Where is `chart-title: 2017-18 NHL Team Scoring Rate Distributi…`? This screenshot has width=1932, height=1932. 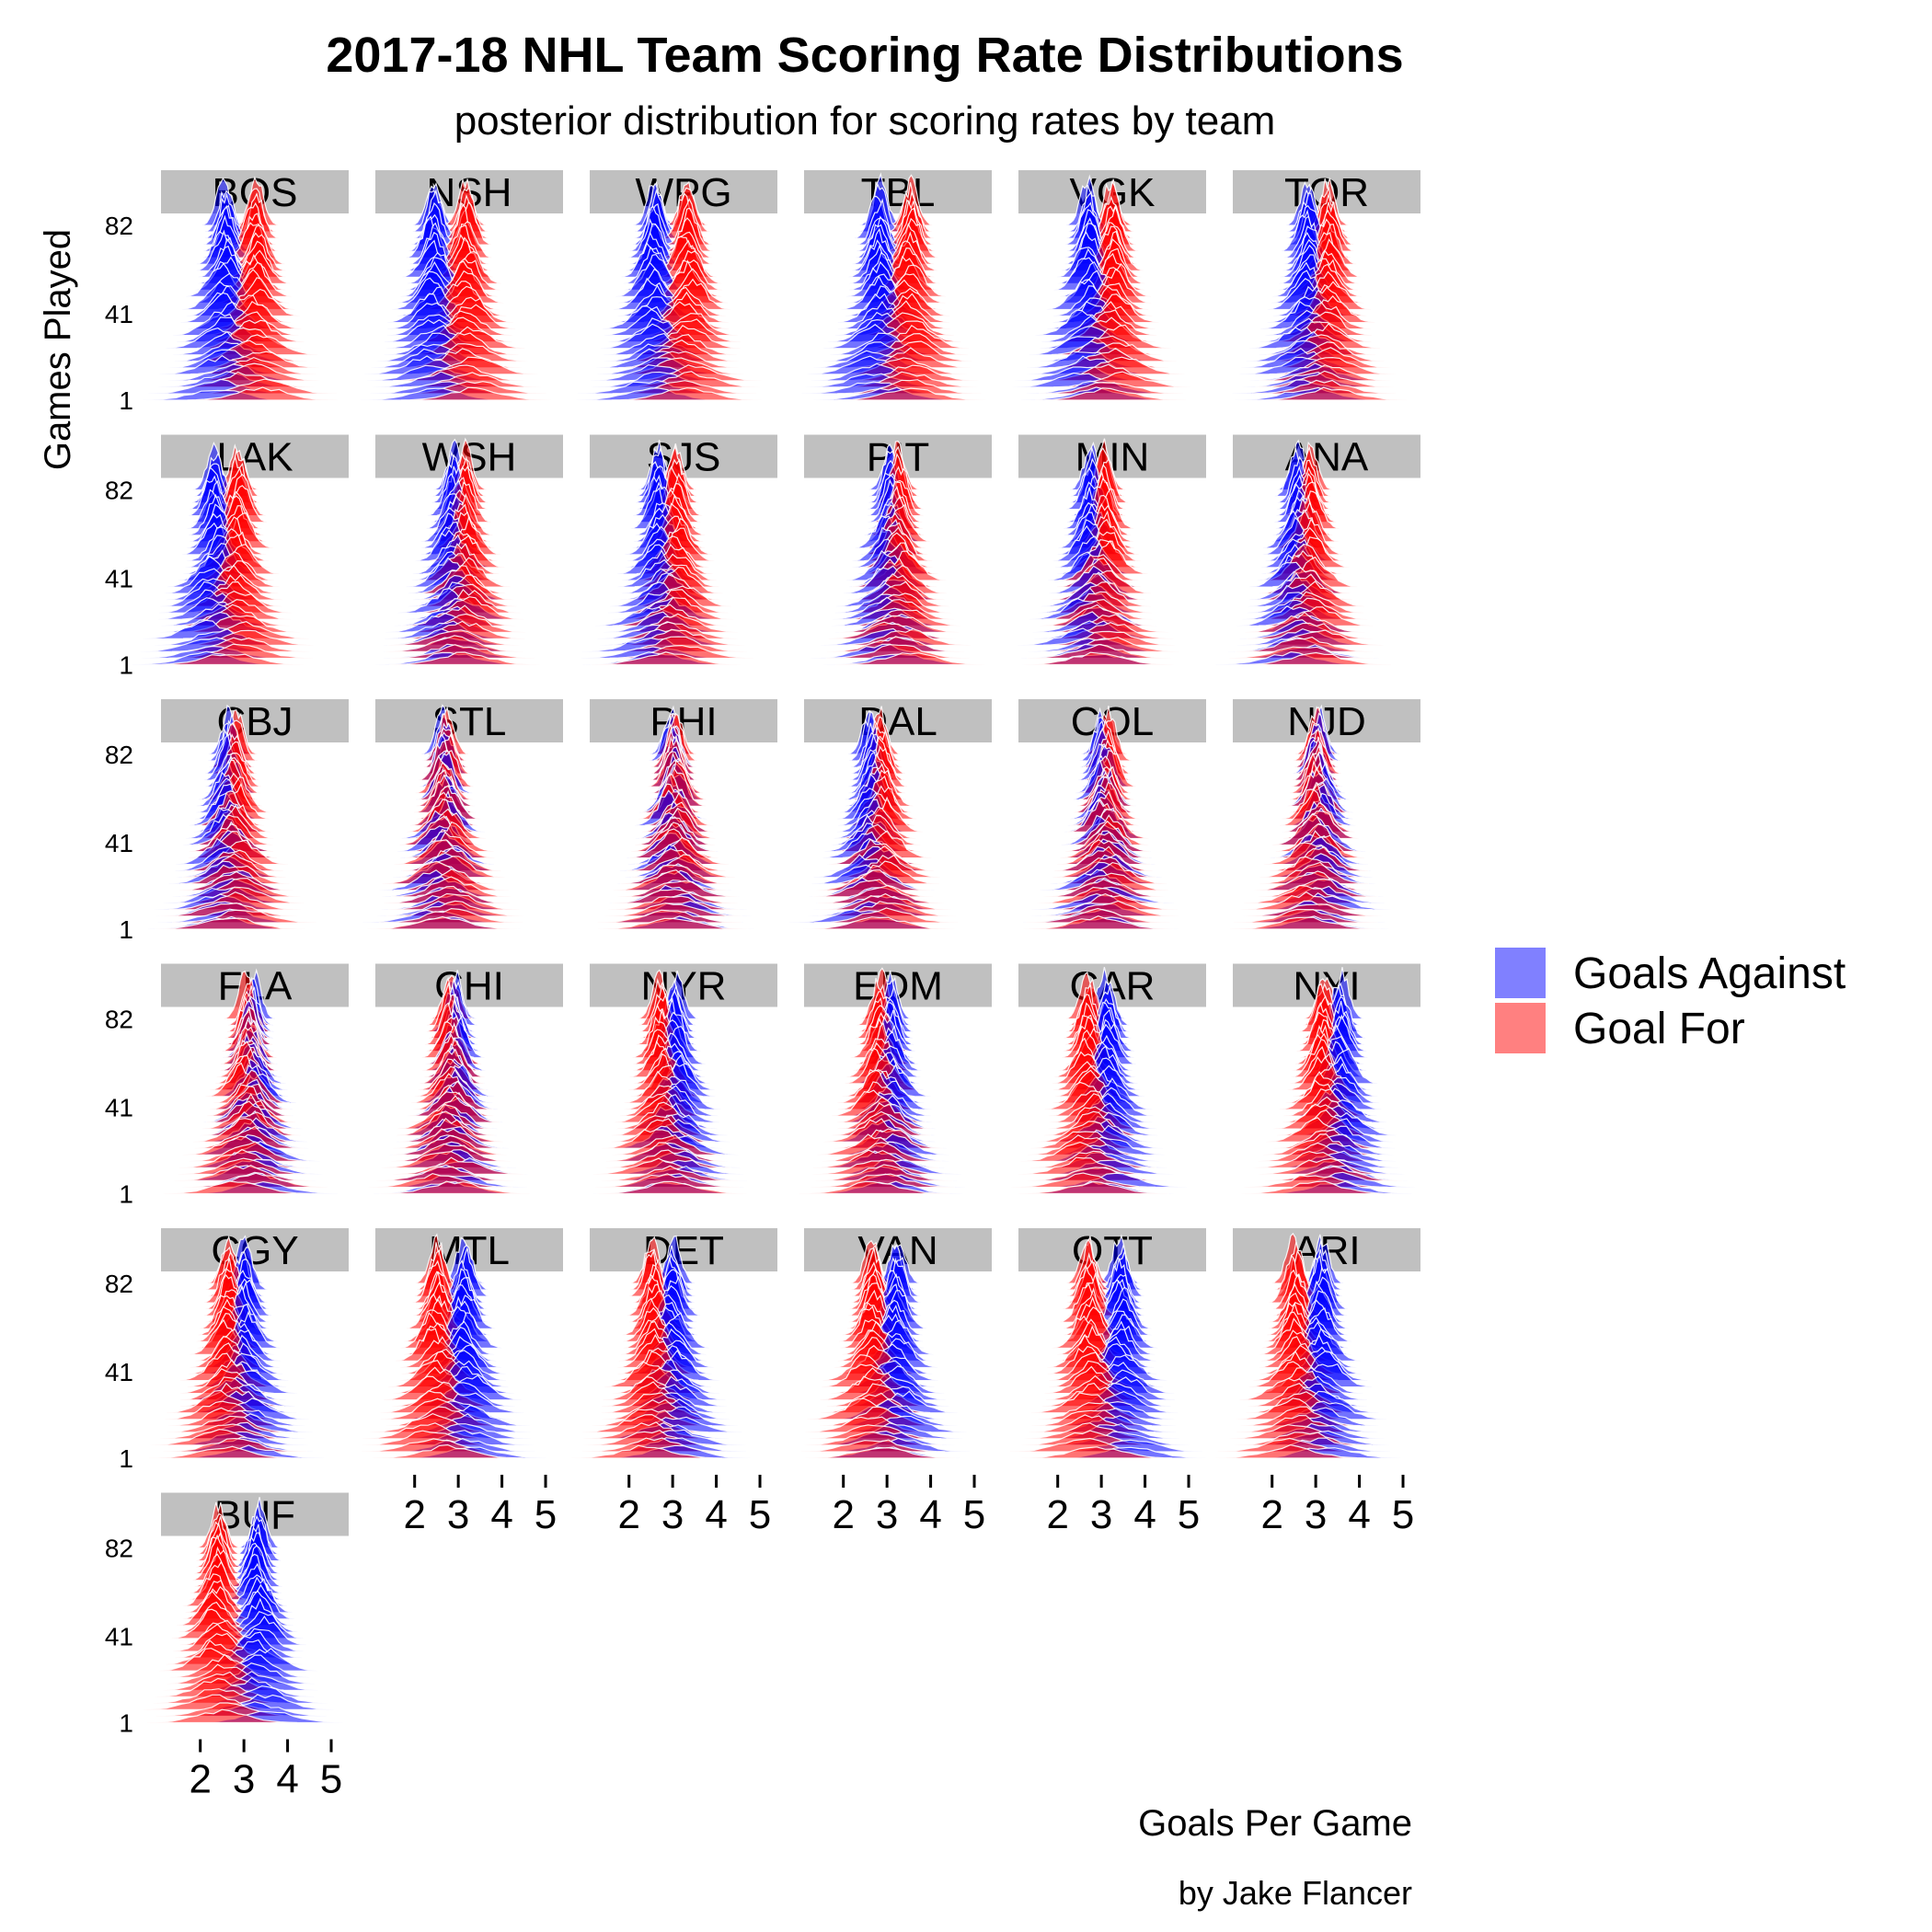
chart-title: 2017-18 NHL Team Scoring Rate Distributi… is located at coordinates (864, 55).